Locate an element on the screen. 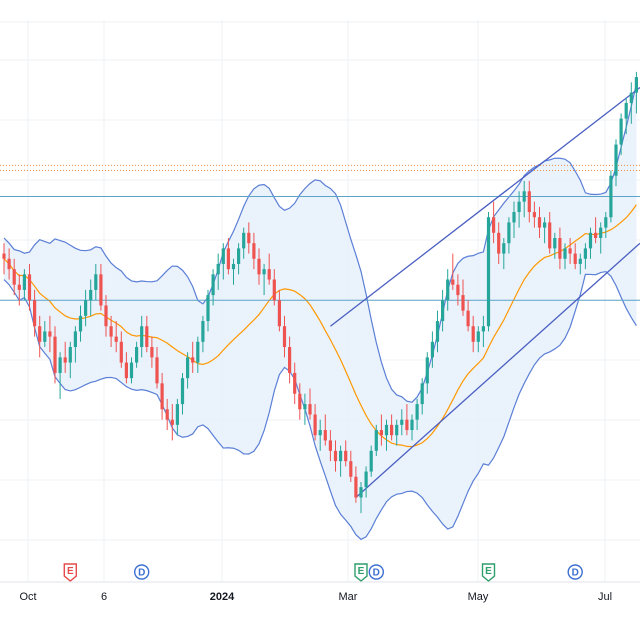  x-axis: Oct 6 2024 Mar May Jul is located at coordinates (320, 592).